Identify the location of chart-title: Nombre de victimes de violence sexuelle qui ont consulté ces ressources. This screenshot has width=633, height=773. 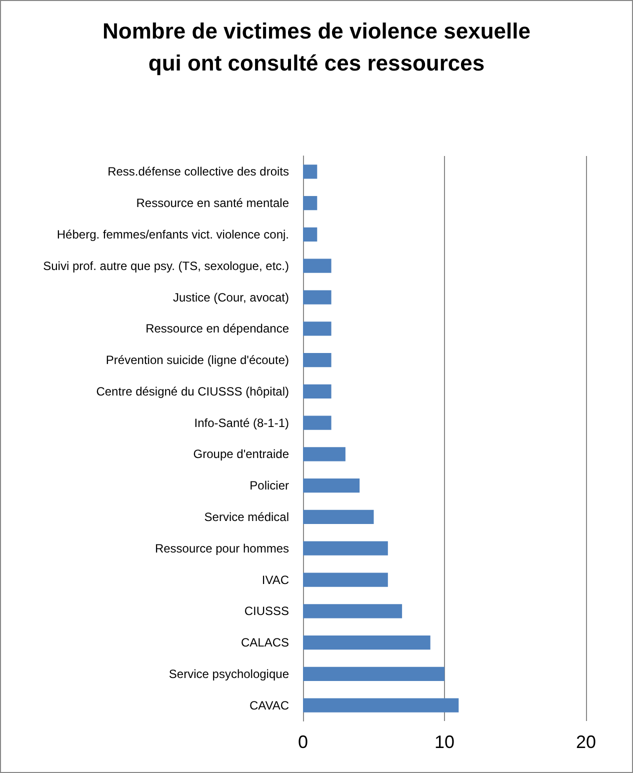
(316, 47).